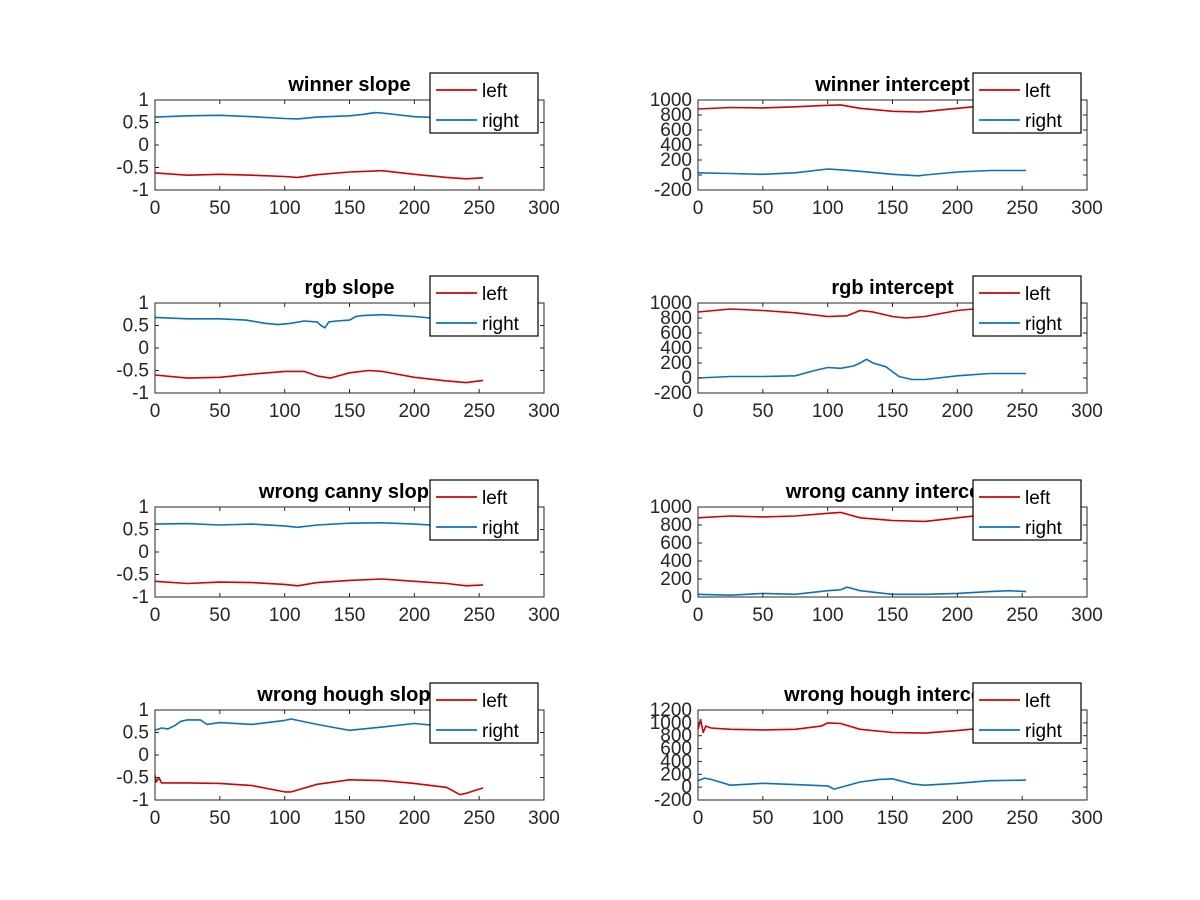 This screenshot has width=1200, height=900. What do you see at coordinates (892, 288) in the screenshot?
I see `chart-title: rgb intercept` at bounding box center [892, 288].